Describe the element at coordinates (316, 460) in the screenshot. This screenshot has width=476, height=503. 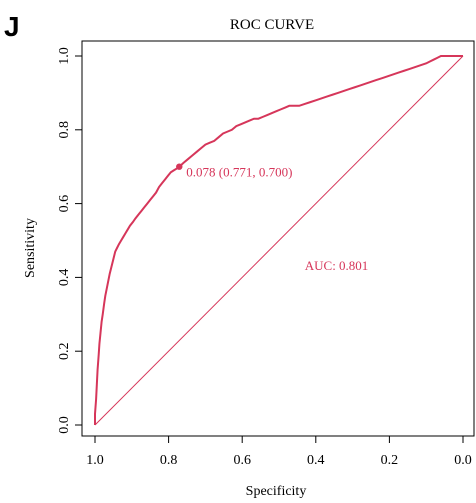
I see `x-tick-label: 0.4` at that location.